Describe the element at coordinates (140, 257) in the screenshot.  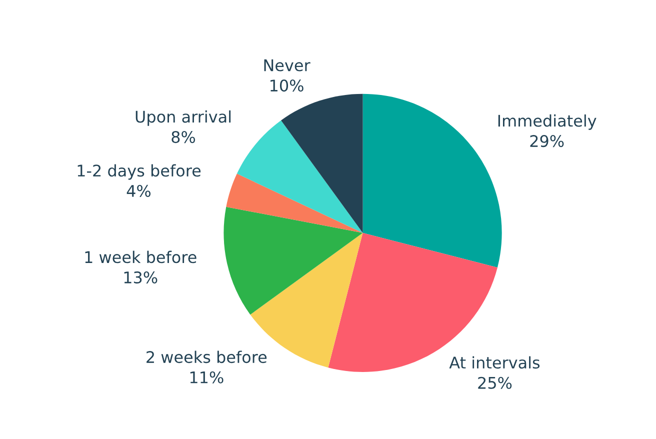
I see `slice-label: 1 week before` at that location.